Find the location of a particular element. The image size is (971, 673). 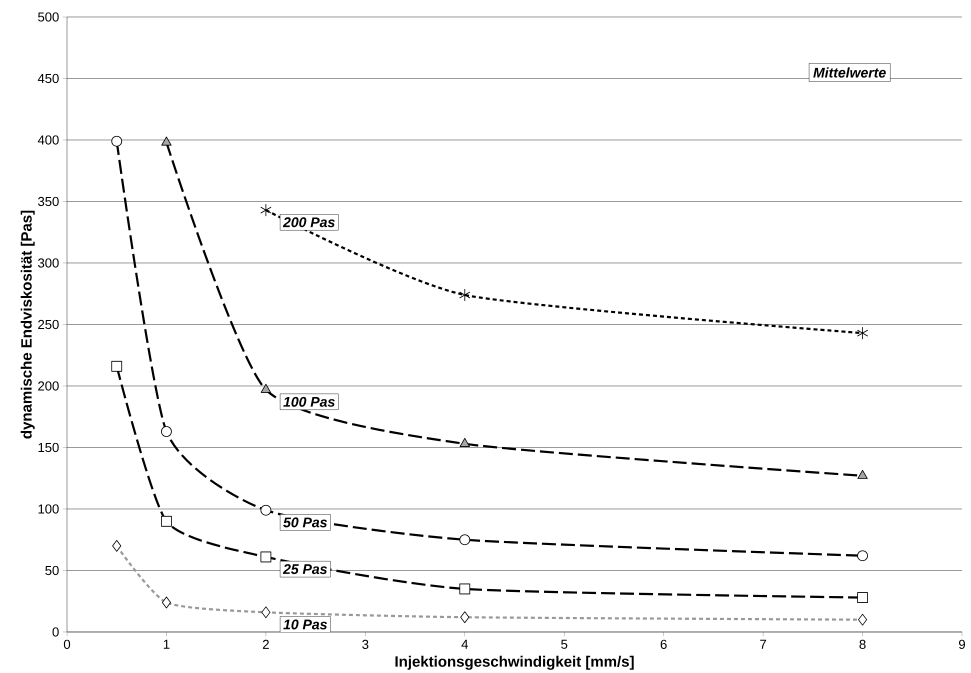

x-tick-label: 3 is located at coordinates (365, 644).